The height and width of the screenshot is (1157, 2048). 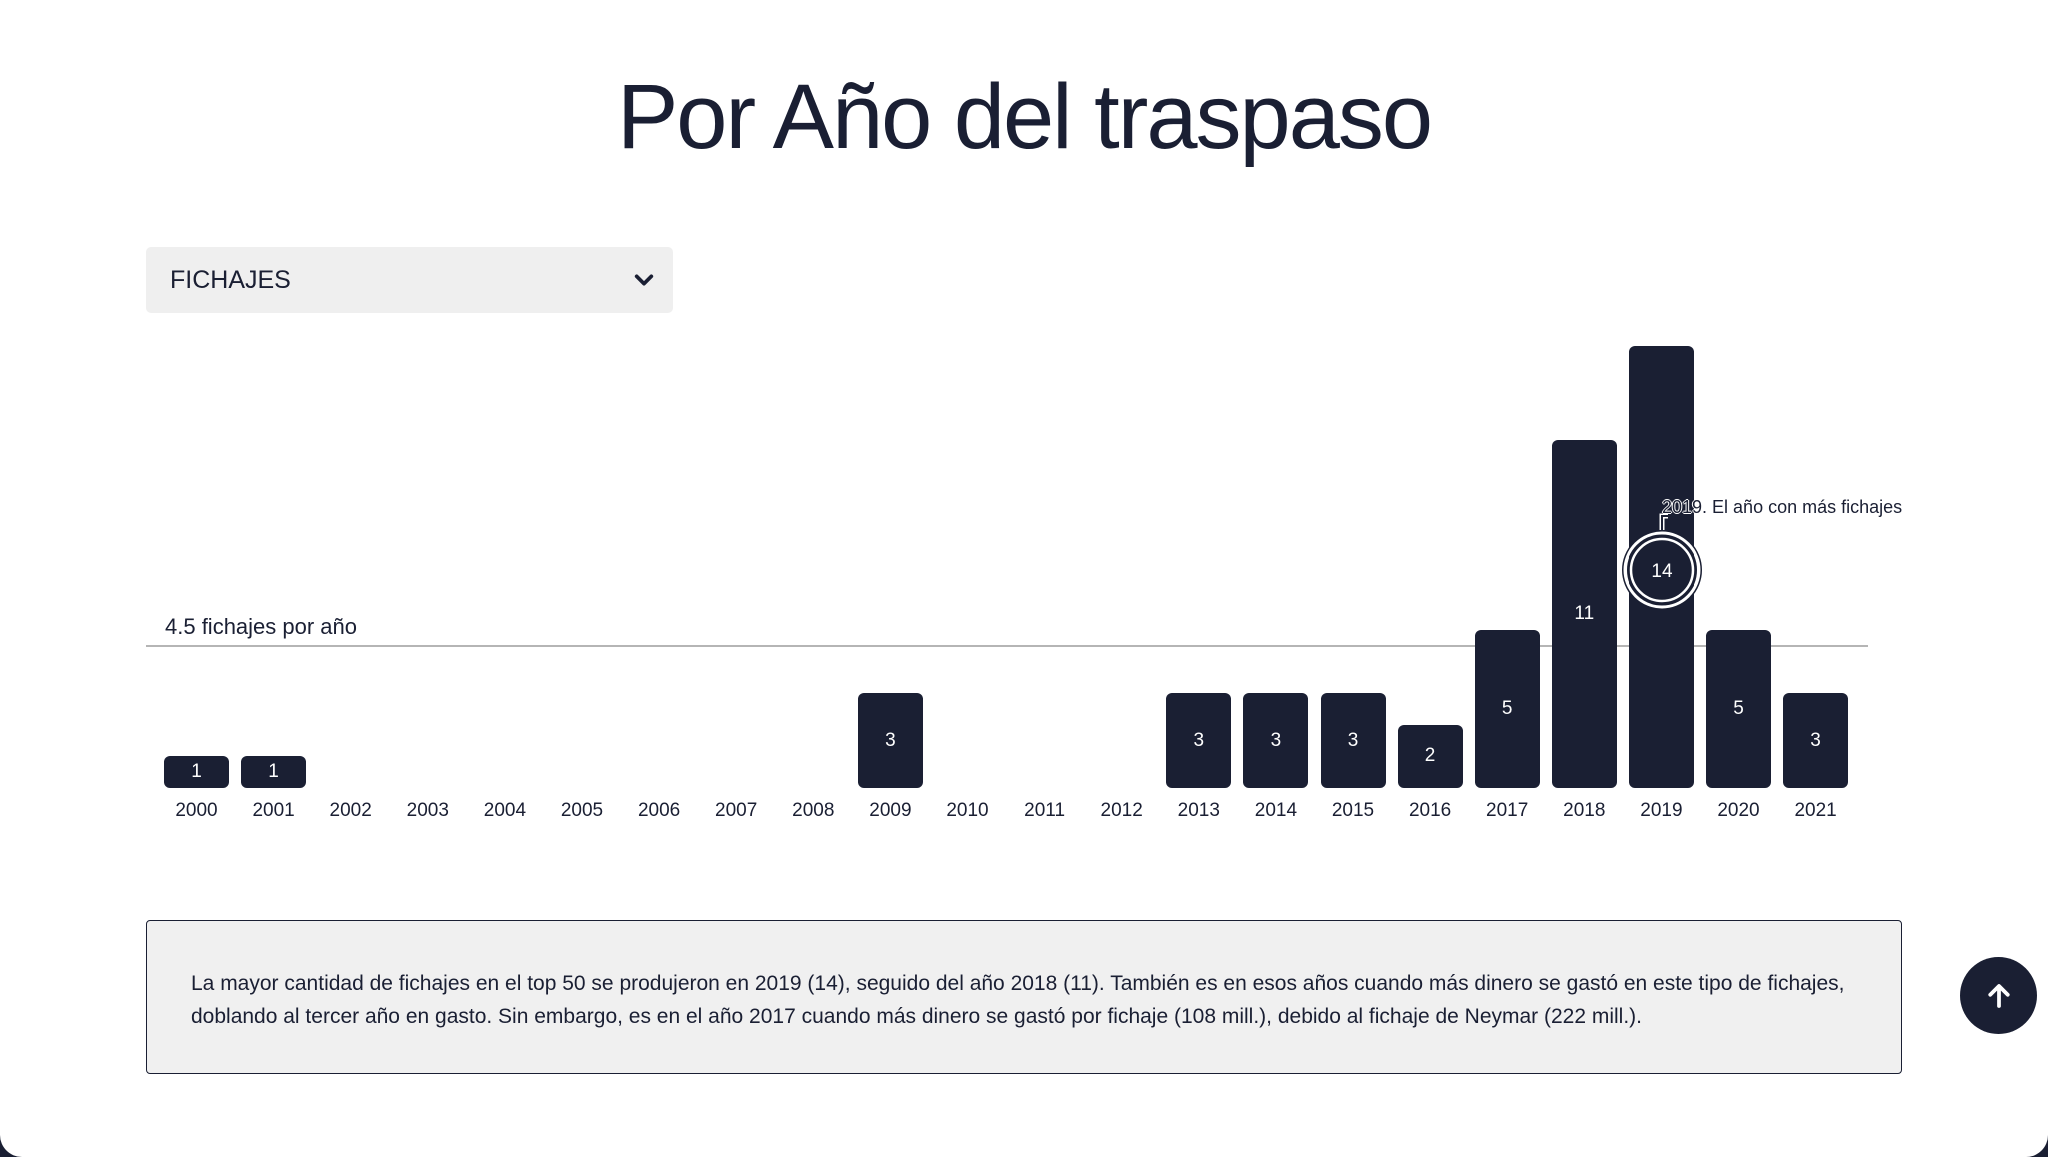 I want to click on x-axis-tick: 2005, so click(x=582, y=810).